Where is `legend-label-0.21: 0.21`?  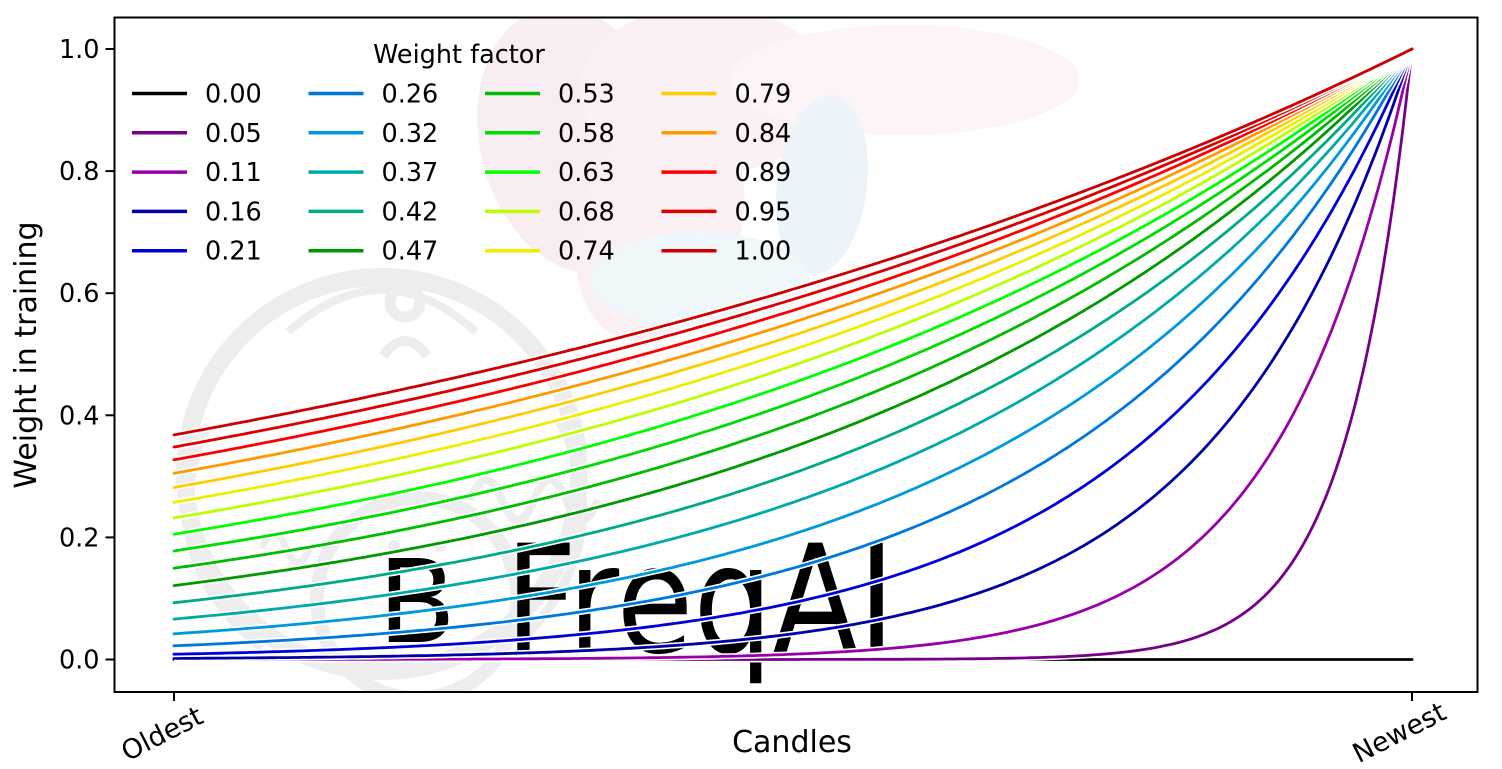 legend-label-0.21: 0.21 is located at coordinates (233, 252).